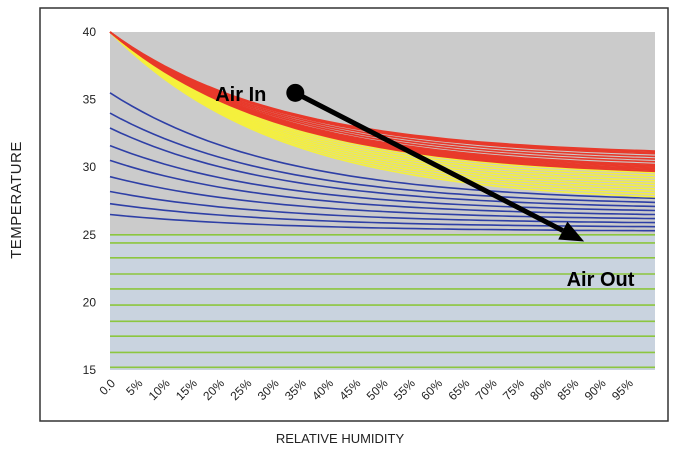  What do you see at coordinates (90, 32) in the screenshot?
I see `y-tick-label: 40` at bounding box center [90, 32].